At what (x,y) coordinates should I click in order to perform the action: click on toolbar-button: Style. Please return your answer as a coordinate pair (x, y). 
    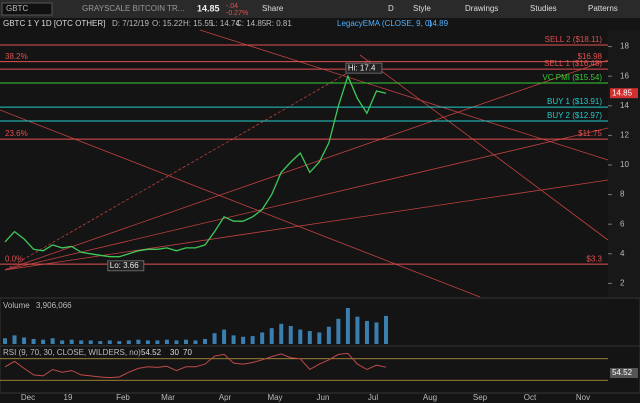
    Looking at the image, I should click on (422, 8).